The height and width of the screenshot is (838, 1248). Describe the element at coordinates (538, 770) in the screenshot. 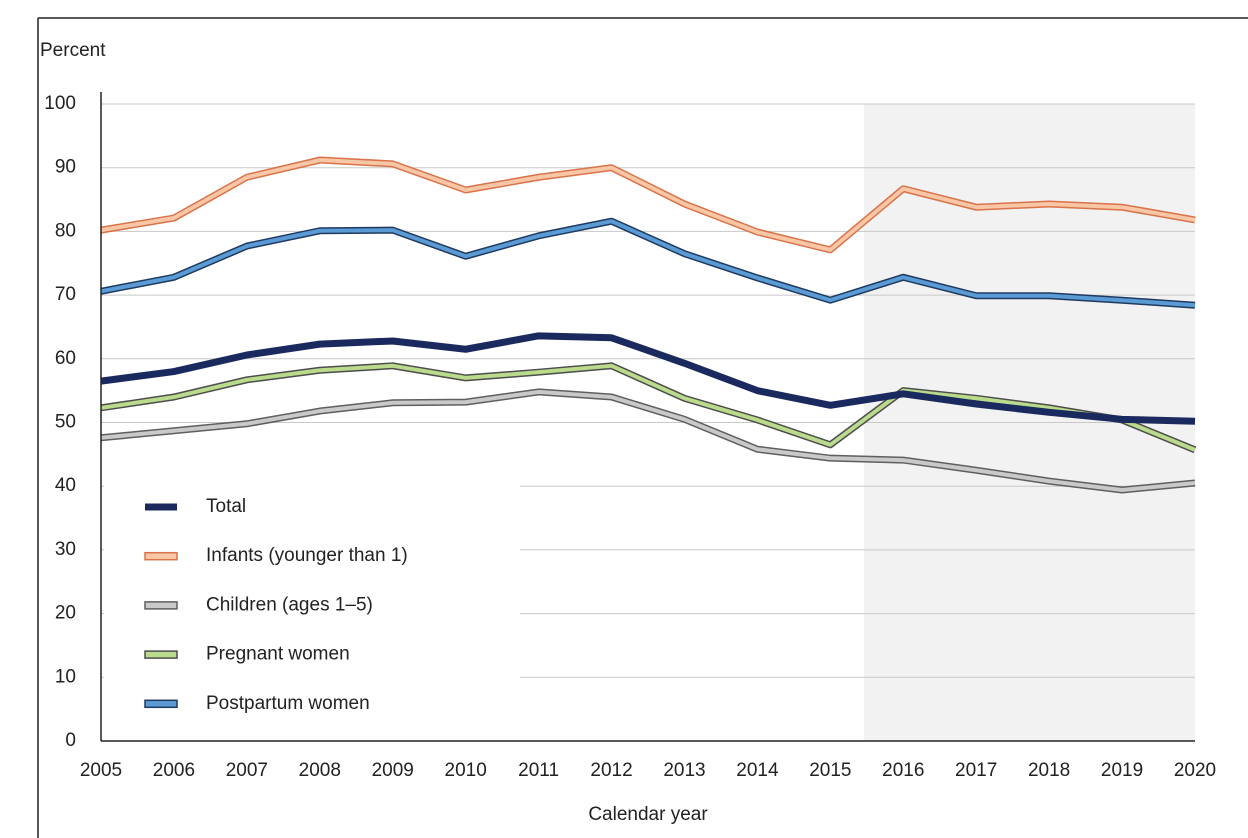

I see `x-tick-label: 2011` at that location.